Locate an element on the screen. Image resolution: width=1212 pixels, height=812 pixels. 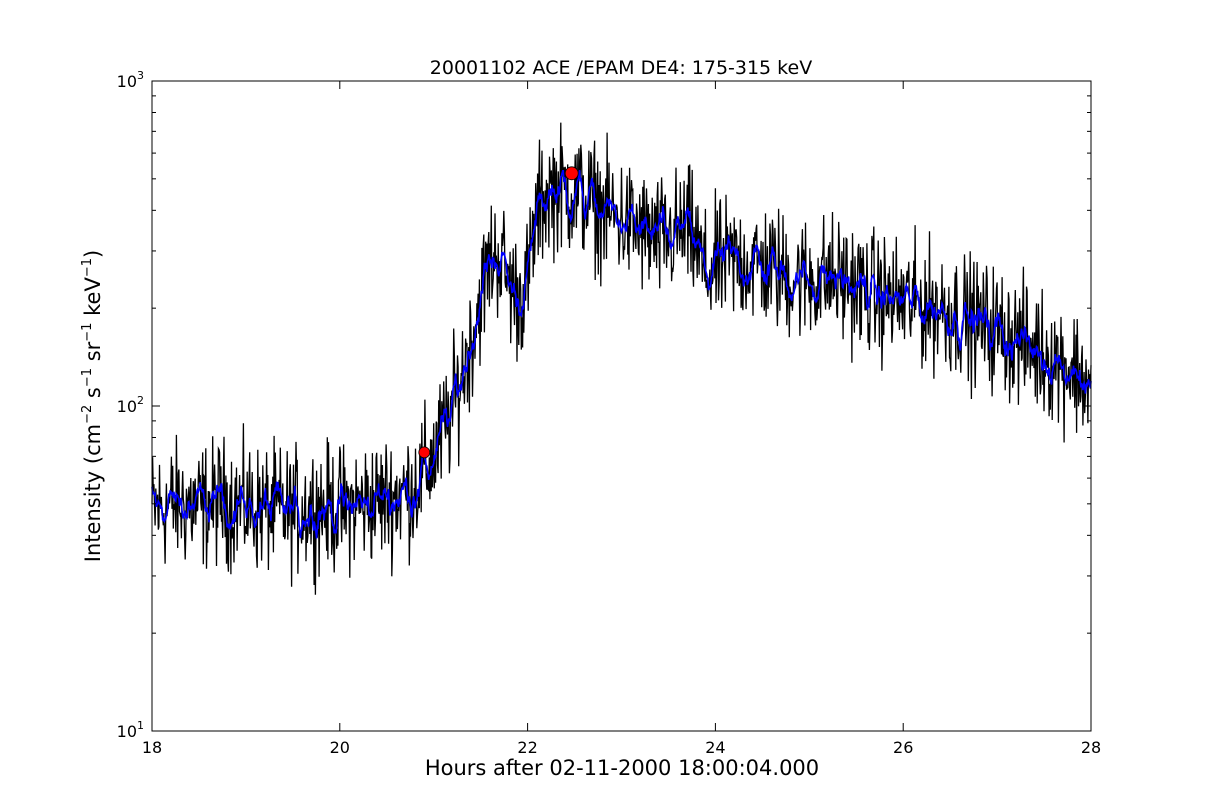
x-tick-label: 18 is located at coordinates (152, 747).